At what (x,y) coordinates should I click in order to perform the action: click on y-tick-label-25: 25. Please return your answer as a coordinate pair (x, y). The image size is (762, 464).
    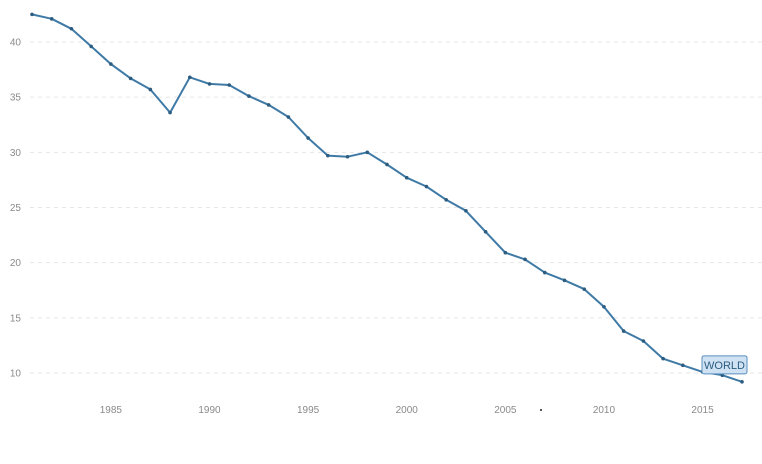
    Looking at the image, I should click on (16, 208).